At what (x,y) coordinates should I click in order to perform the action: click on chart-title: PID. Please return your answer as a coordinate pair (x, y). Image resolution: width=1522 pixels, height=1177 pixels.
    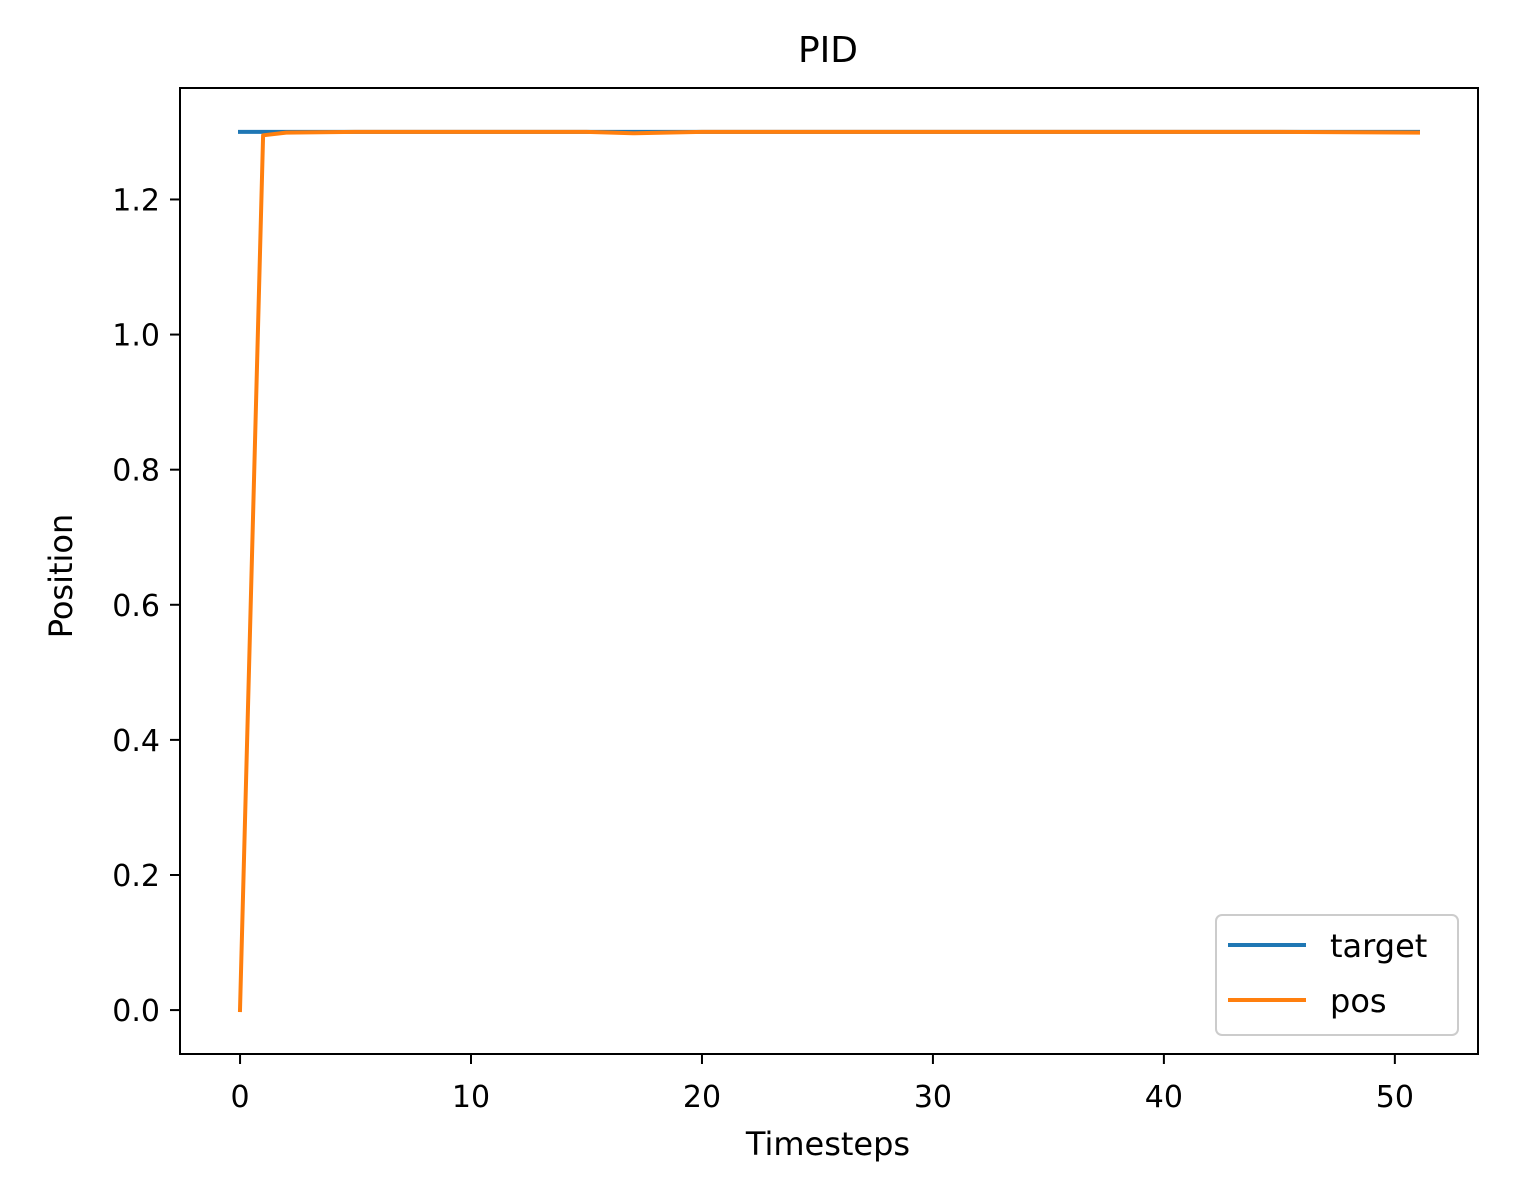
    Looking at the image, I should click on (828, 50).